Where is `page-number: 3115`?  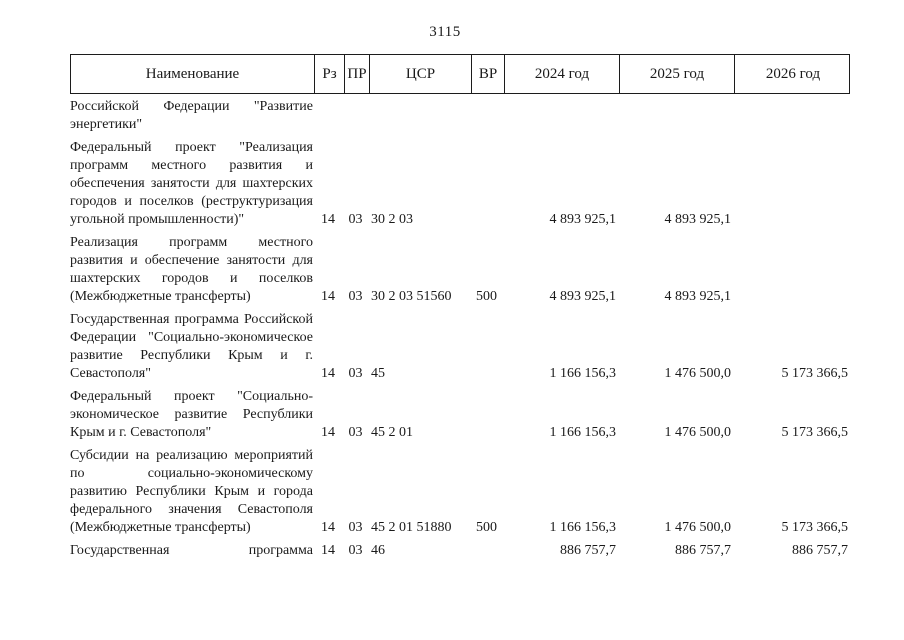 page-number: 3115 is located at coordinates (445, 32).